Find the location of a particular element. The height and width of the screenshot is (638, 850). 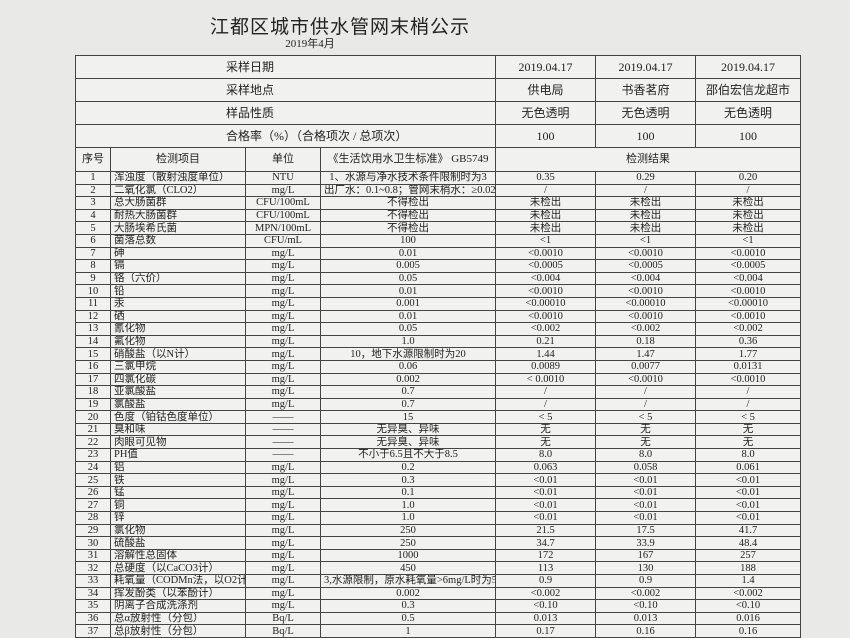

cell: 铝 is located at coordinates (178, 467).